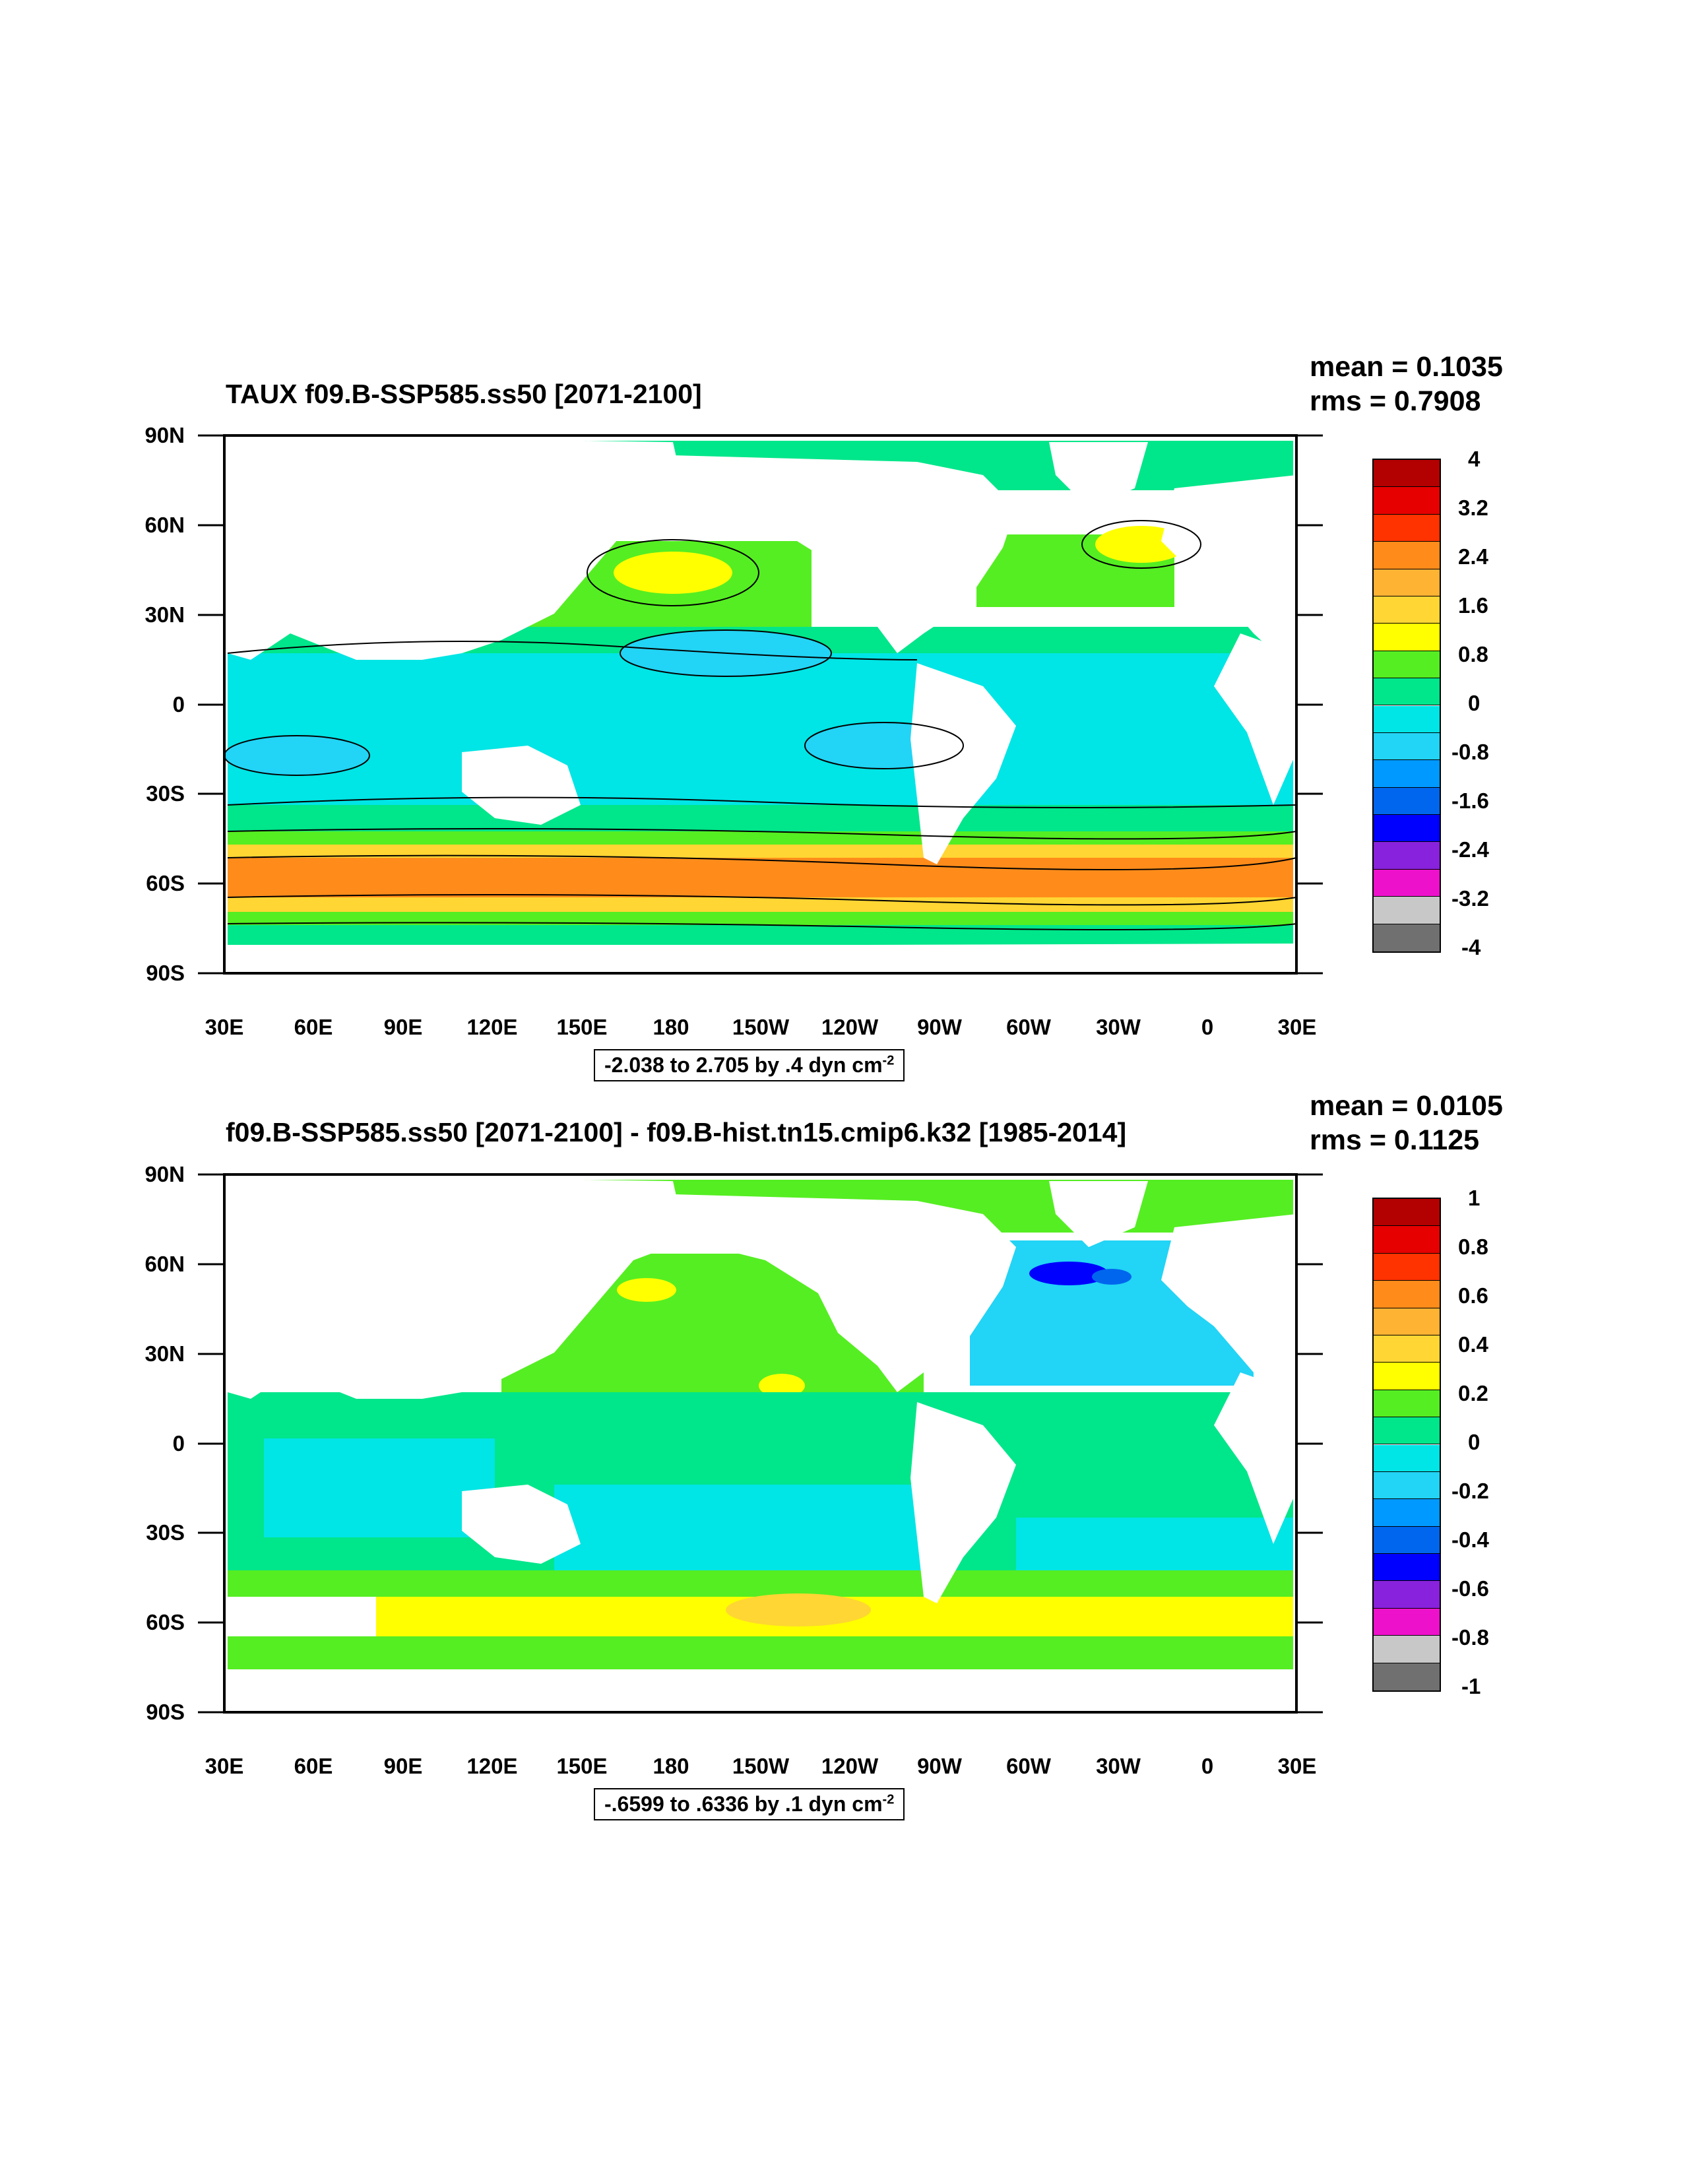  I want to click on panel-2-colorbar-label: -0.4, so click(1470, 1539).